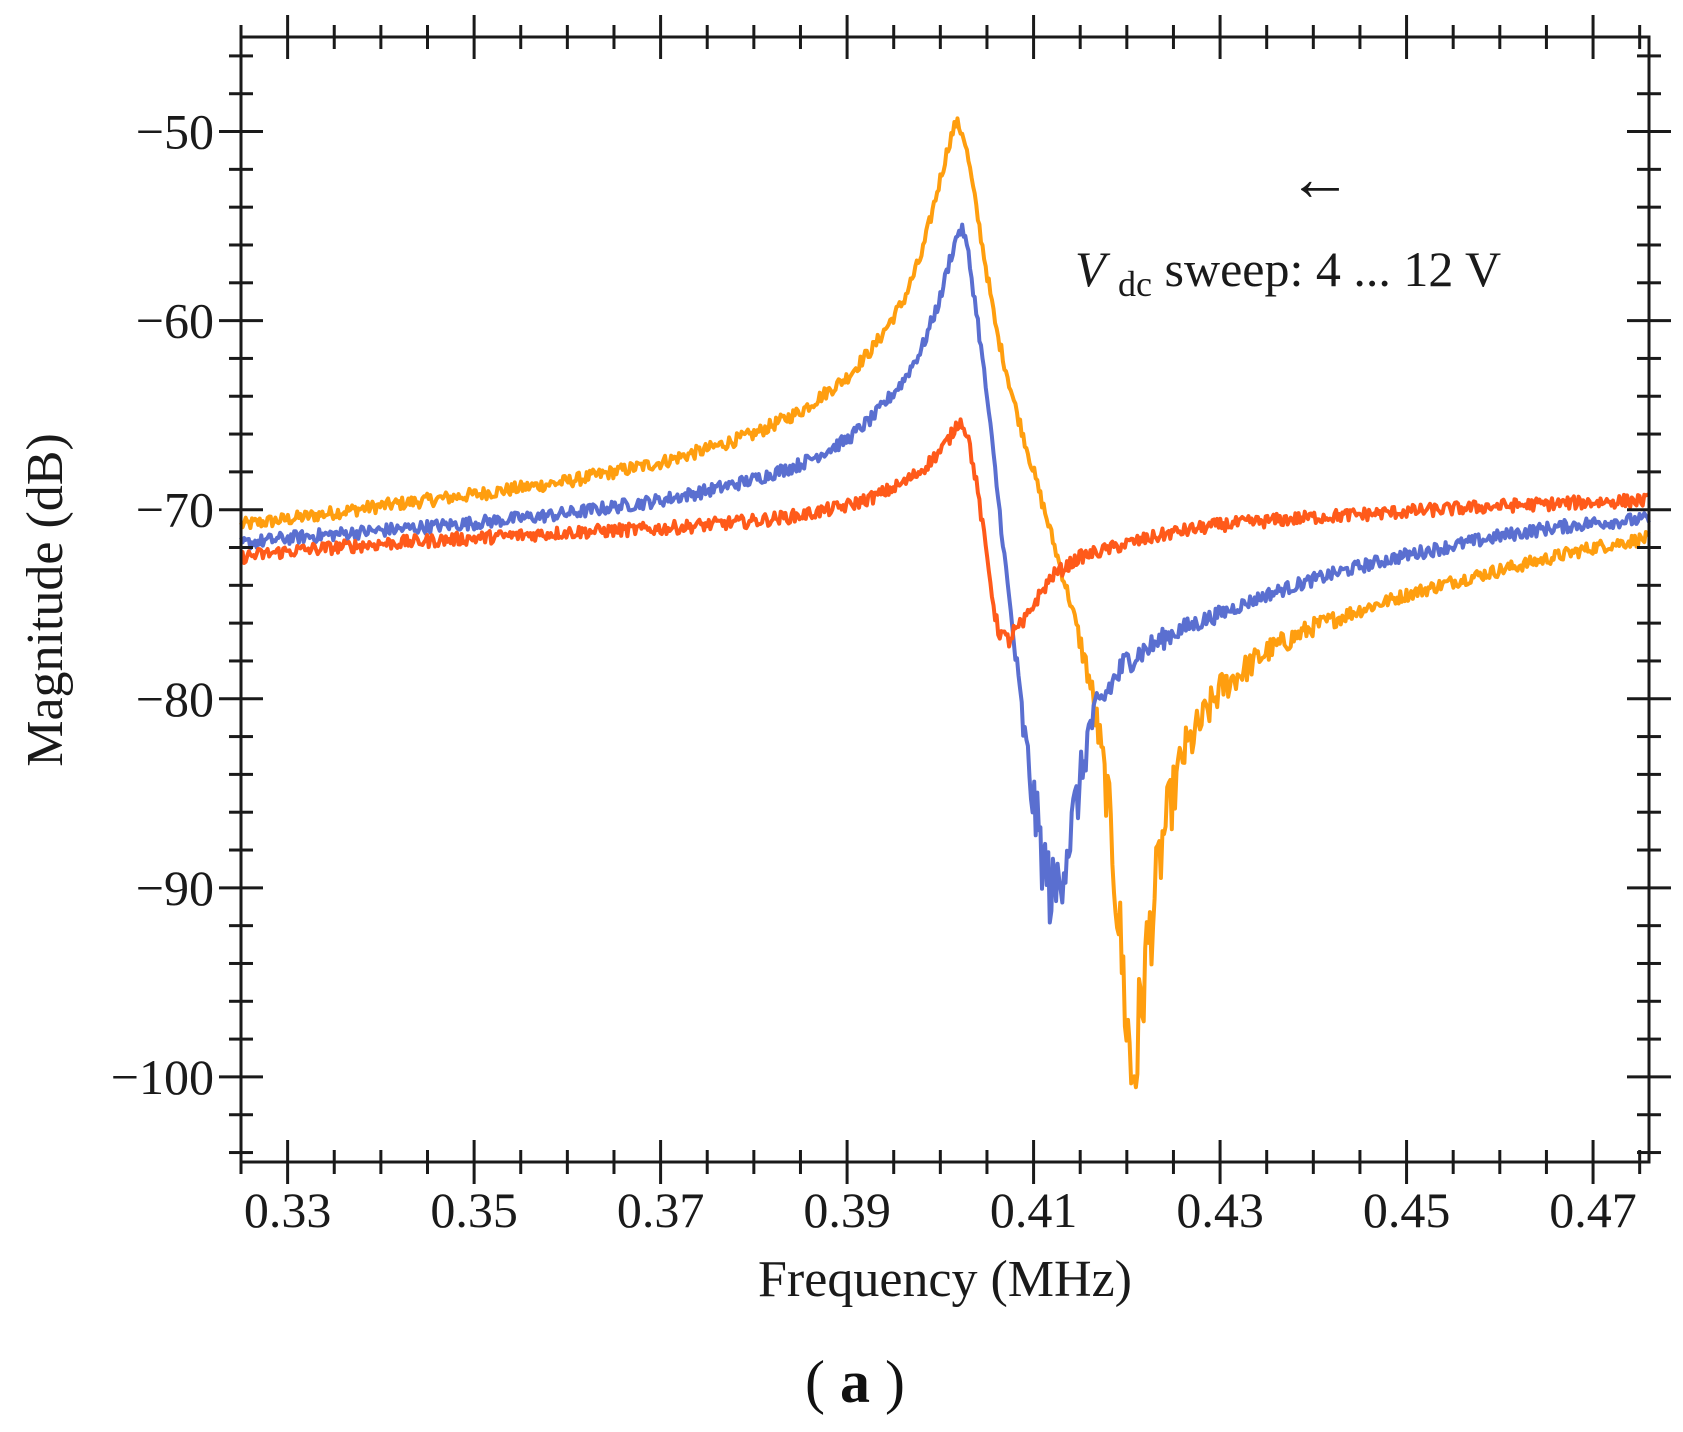 Image resolution: width=1683 pixels, height=1432 pixels. Describe the element at coordinates (1593, 1210) in the screenshot. I see `x-tick-label: 0.47` at that location.